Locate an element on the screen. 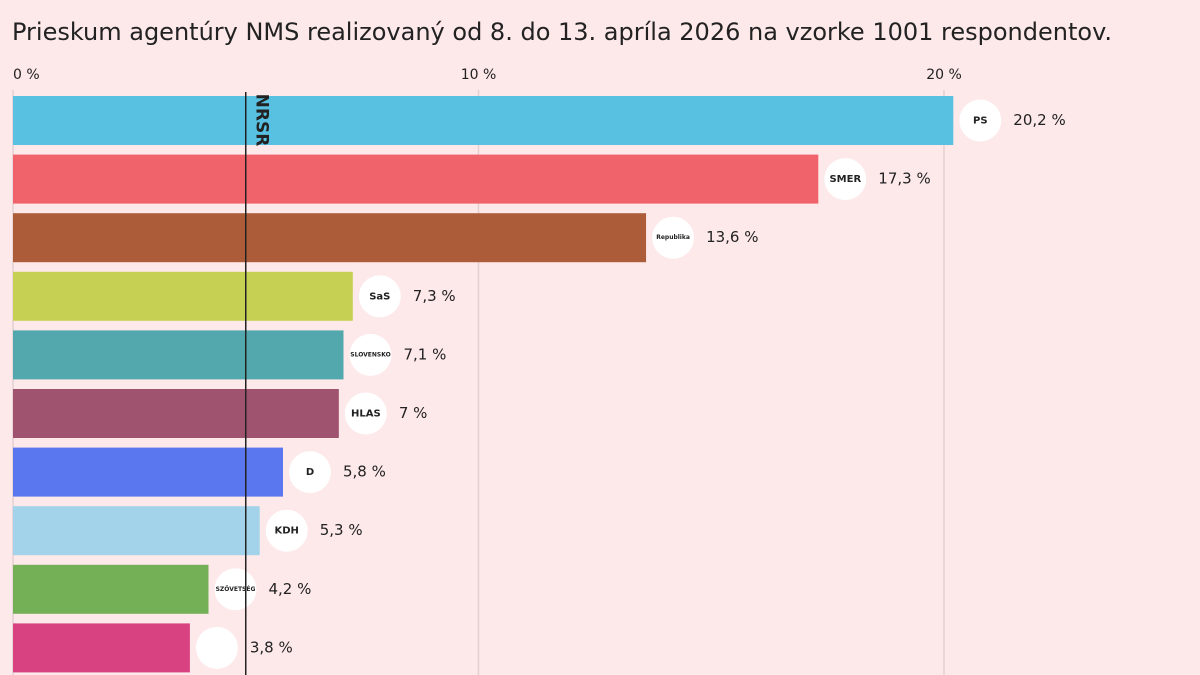  value-label: 13,6 % is located at coordinates (732, 237).